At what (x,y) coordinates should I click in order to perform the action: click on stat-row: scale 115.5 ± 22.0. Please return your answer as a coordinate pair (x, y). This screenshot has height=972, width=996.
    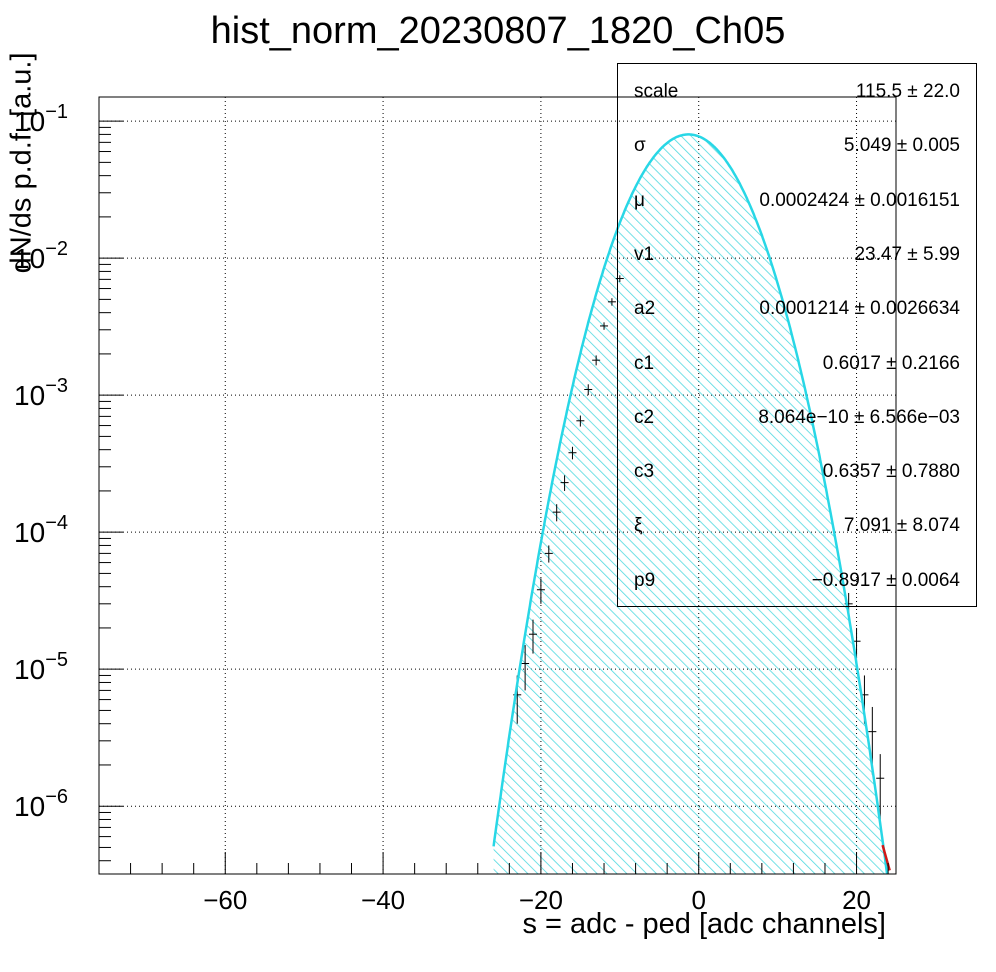
    Looking at the image, I should click on (797, 96).